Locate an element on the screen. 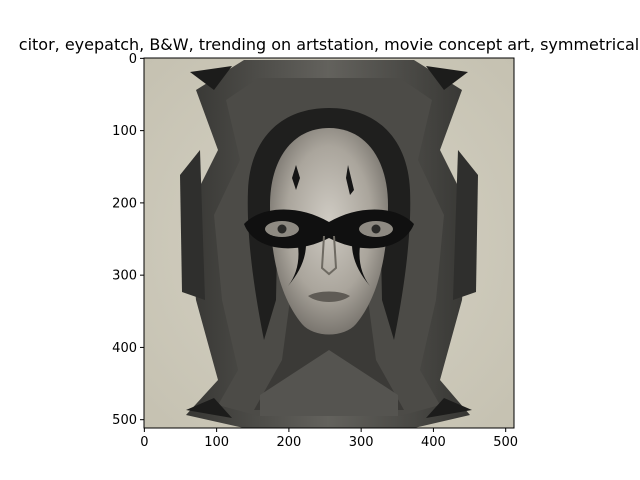 This screenshot has width=640, height=480. x-axis: 0 100 200 300 400 500 is located at coordinates (329, 439).